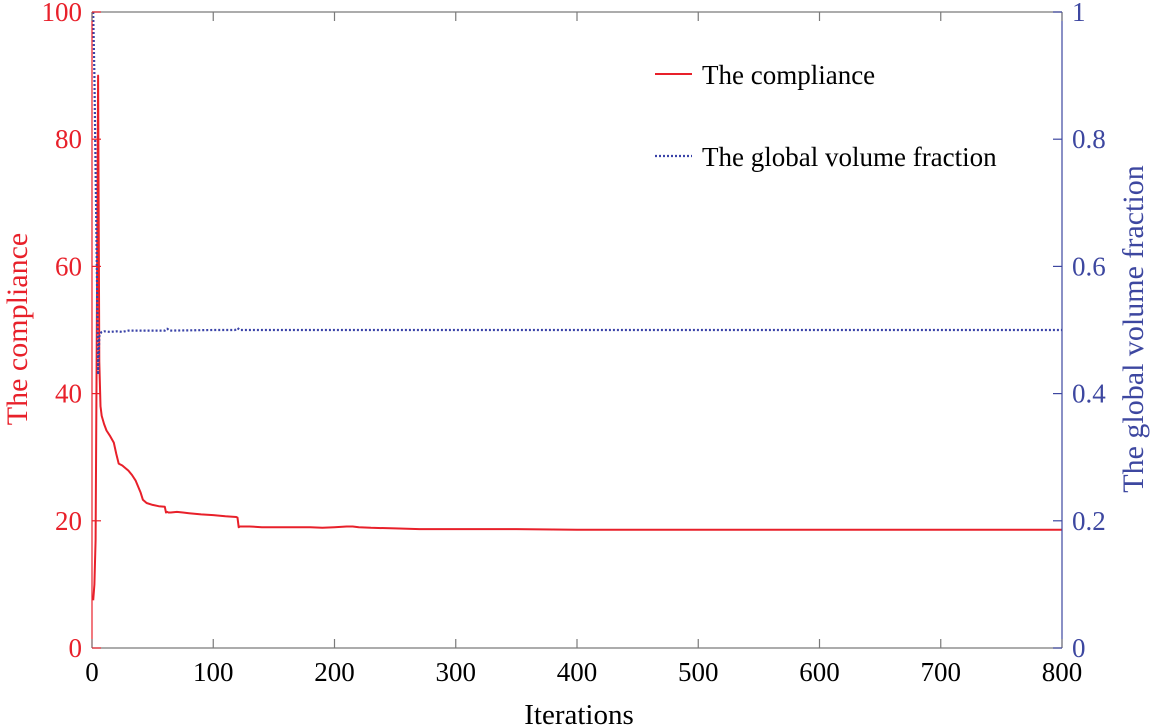 Image resolution: width=1155 pixels, height=728 pixels. What do you see at coordinates (819, 672) in the screenshot?
I see `x-tick-label: 600` at bounding box center [819, 672].